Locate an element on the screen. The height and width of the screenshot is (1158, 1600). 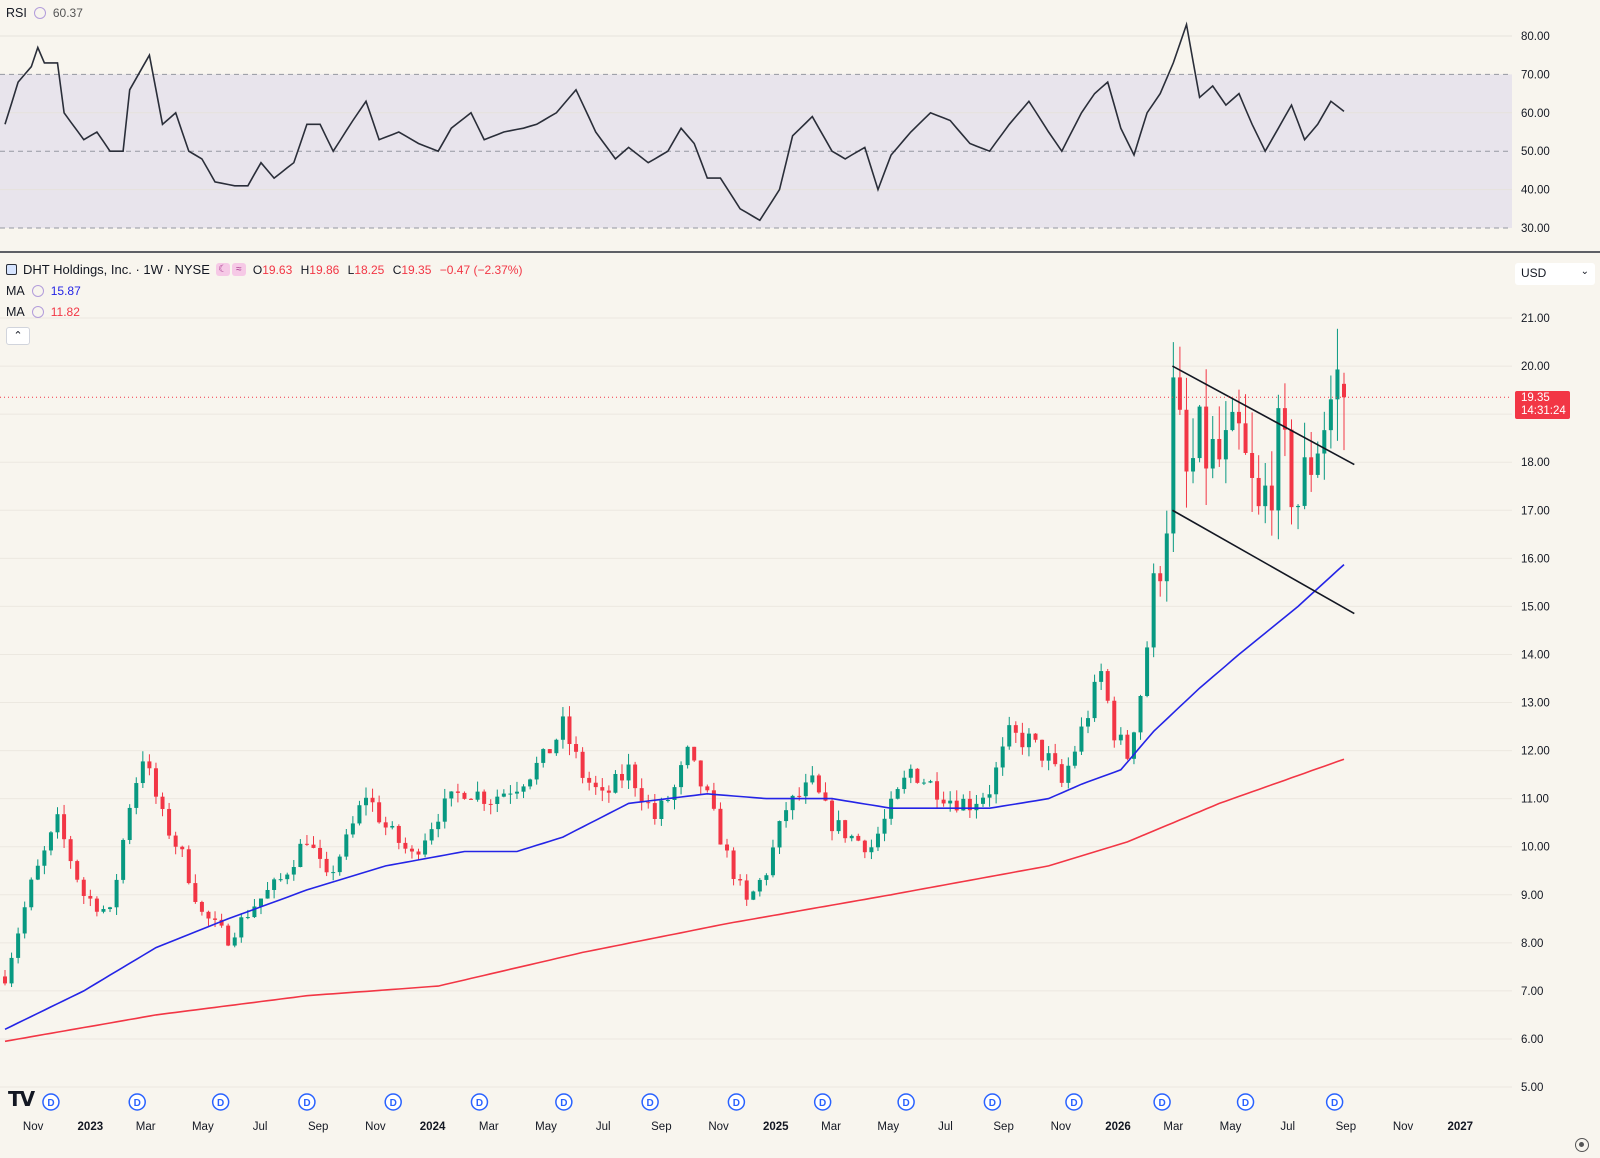
rsi-legend-value: 60.37 is located at coordinates (67, 13).